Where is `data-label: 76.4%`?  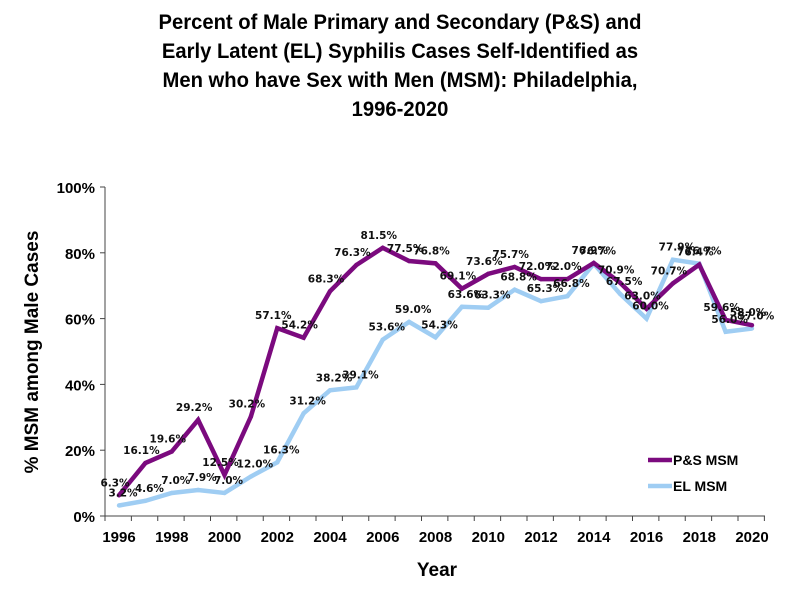
data-label: 76.4% is located at coordinates (695, 253).